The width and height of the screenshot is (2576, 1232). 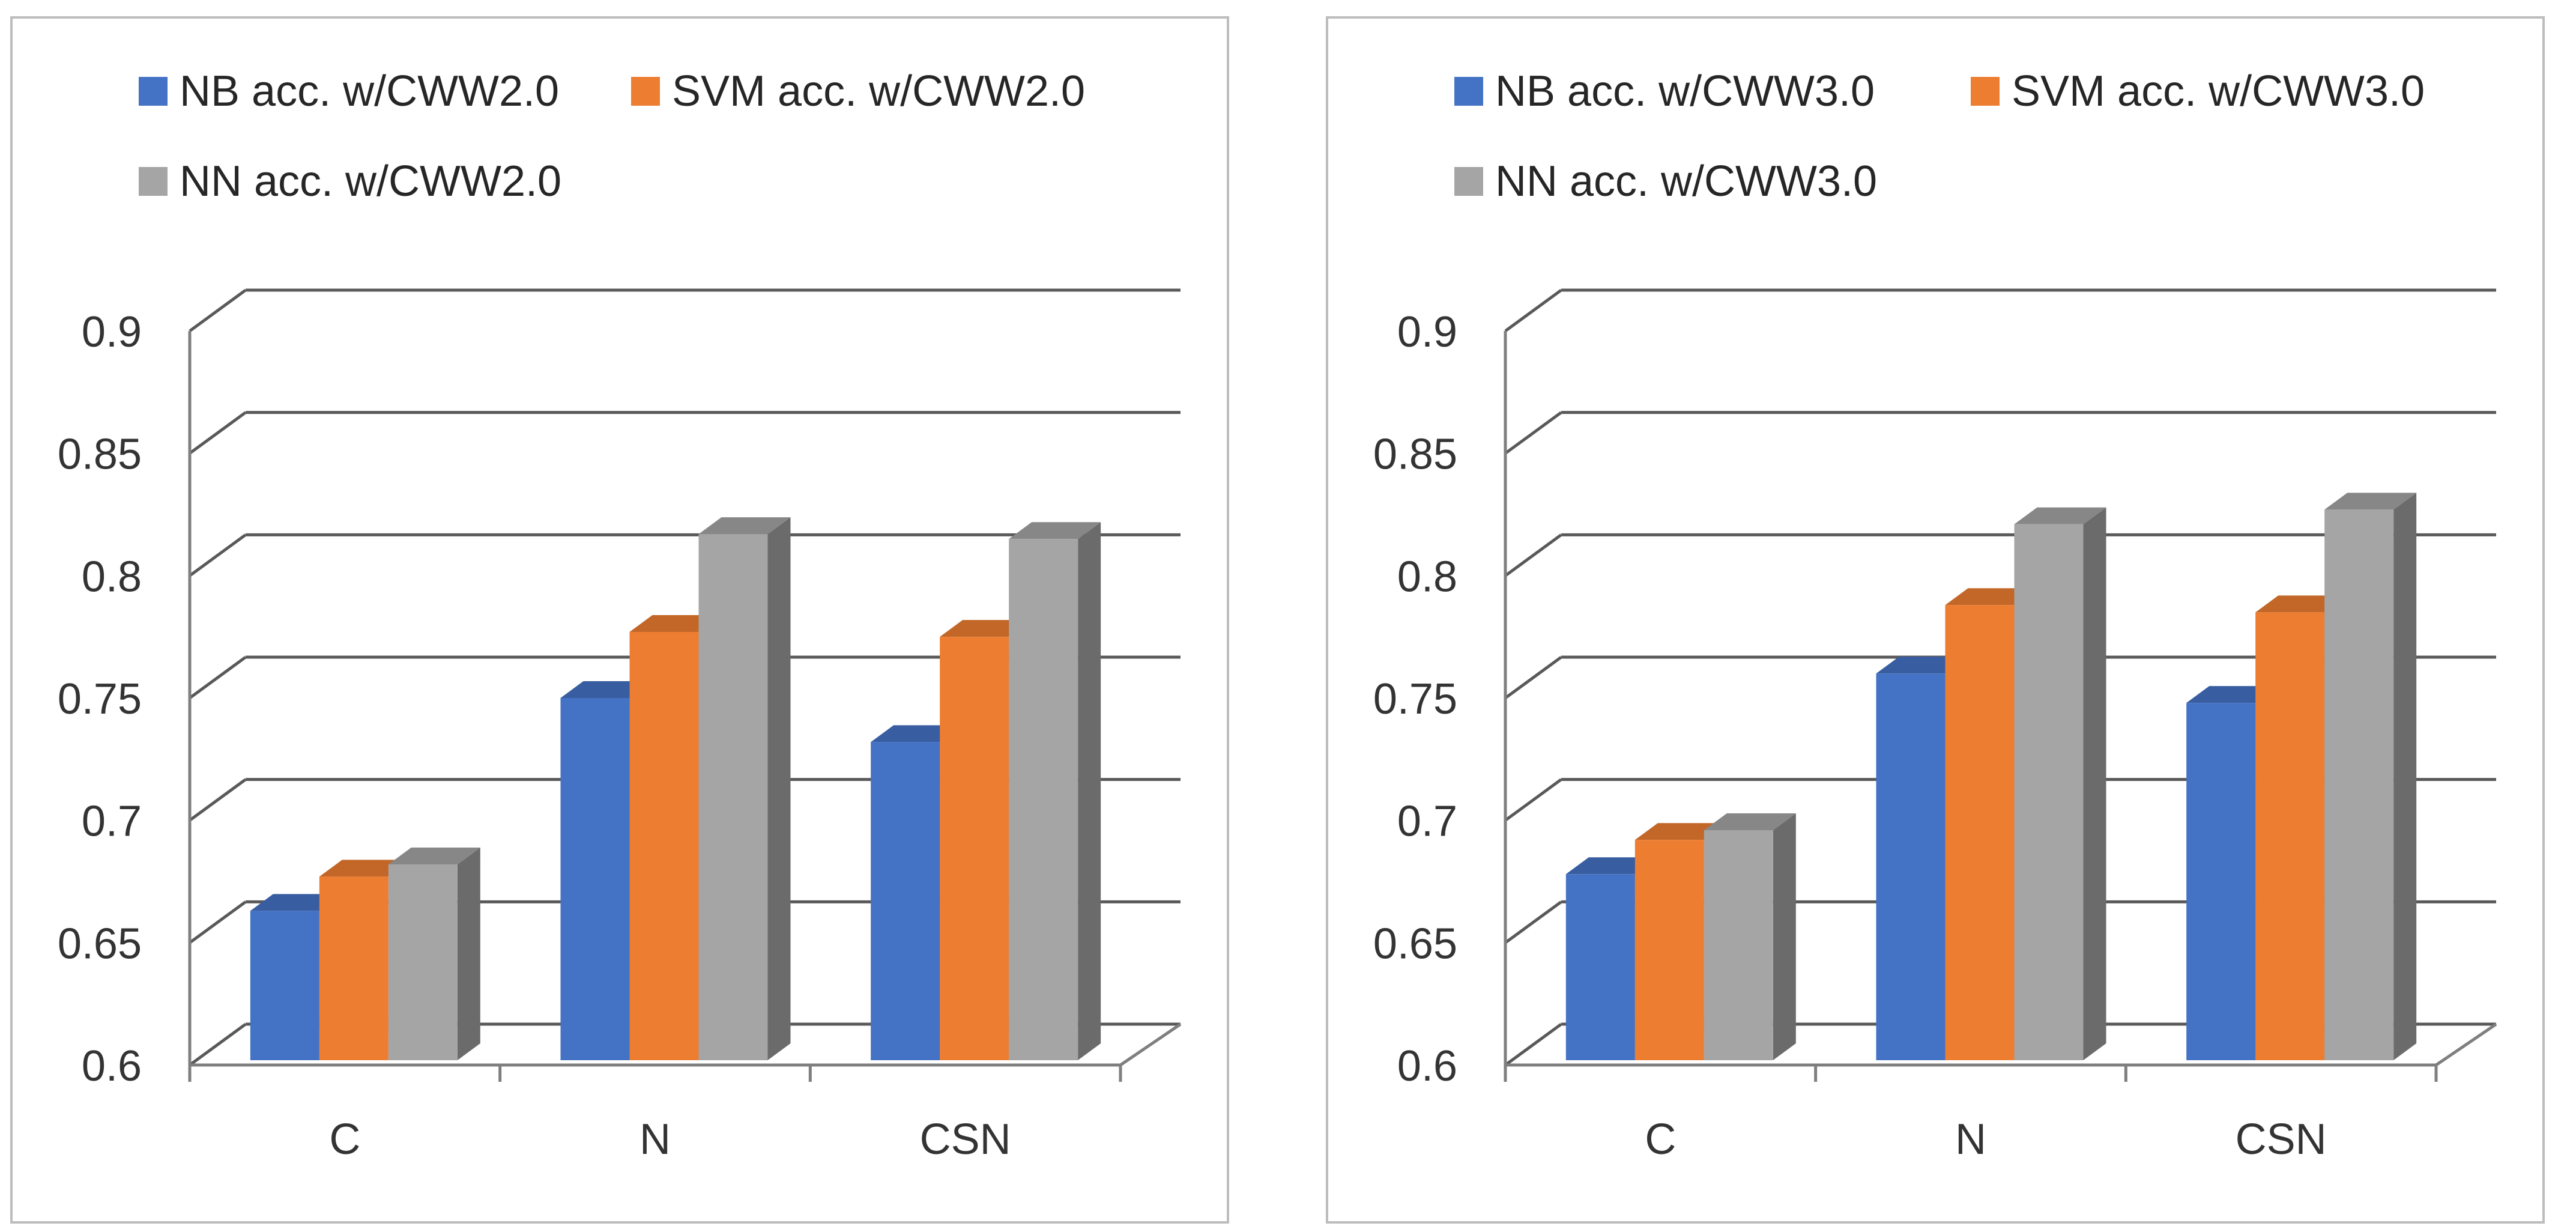 What do you see at coordinates (1970, 1140) in the screenshot?
I see `x-tick-label: N` at bounding box center [1970, 1140].